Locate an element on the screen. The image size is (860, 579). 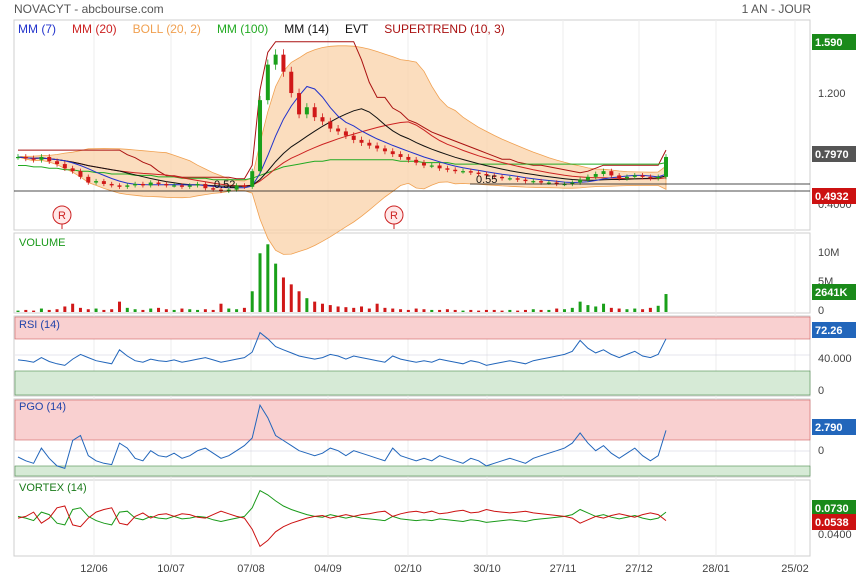
svg-text: 0.7970 is located at coordinates (832, 155).